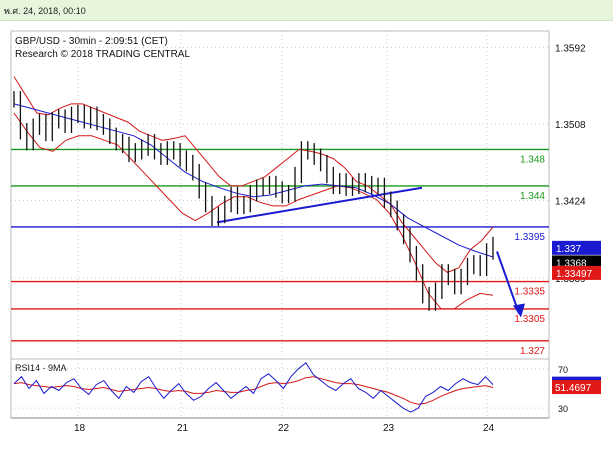  I want to click on x-tick-label: 22, so click(284, 428).